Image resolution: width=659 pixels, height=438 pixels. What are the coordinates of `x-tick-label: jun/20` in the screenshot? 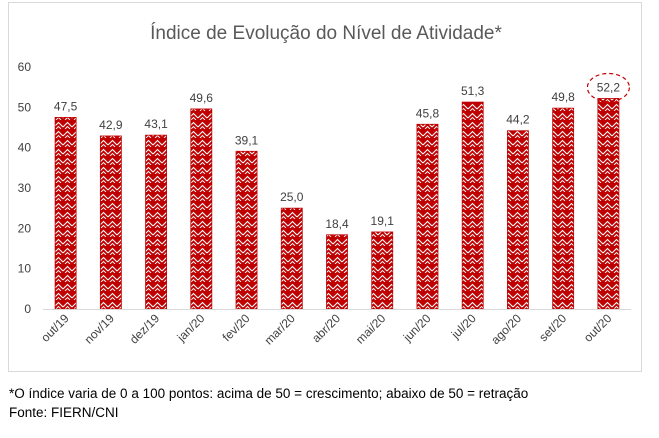 It's located at (417, 328).